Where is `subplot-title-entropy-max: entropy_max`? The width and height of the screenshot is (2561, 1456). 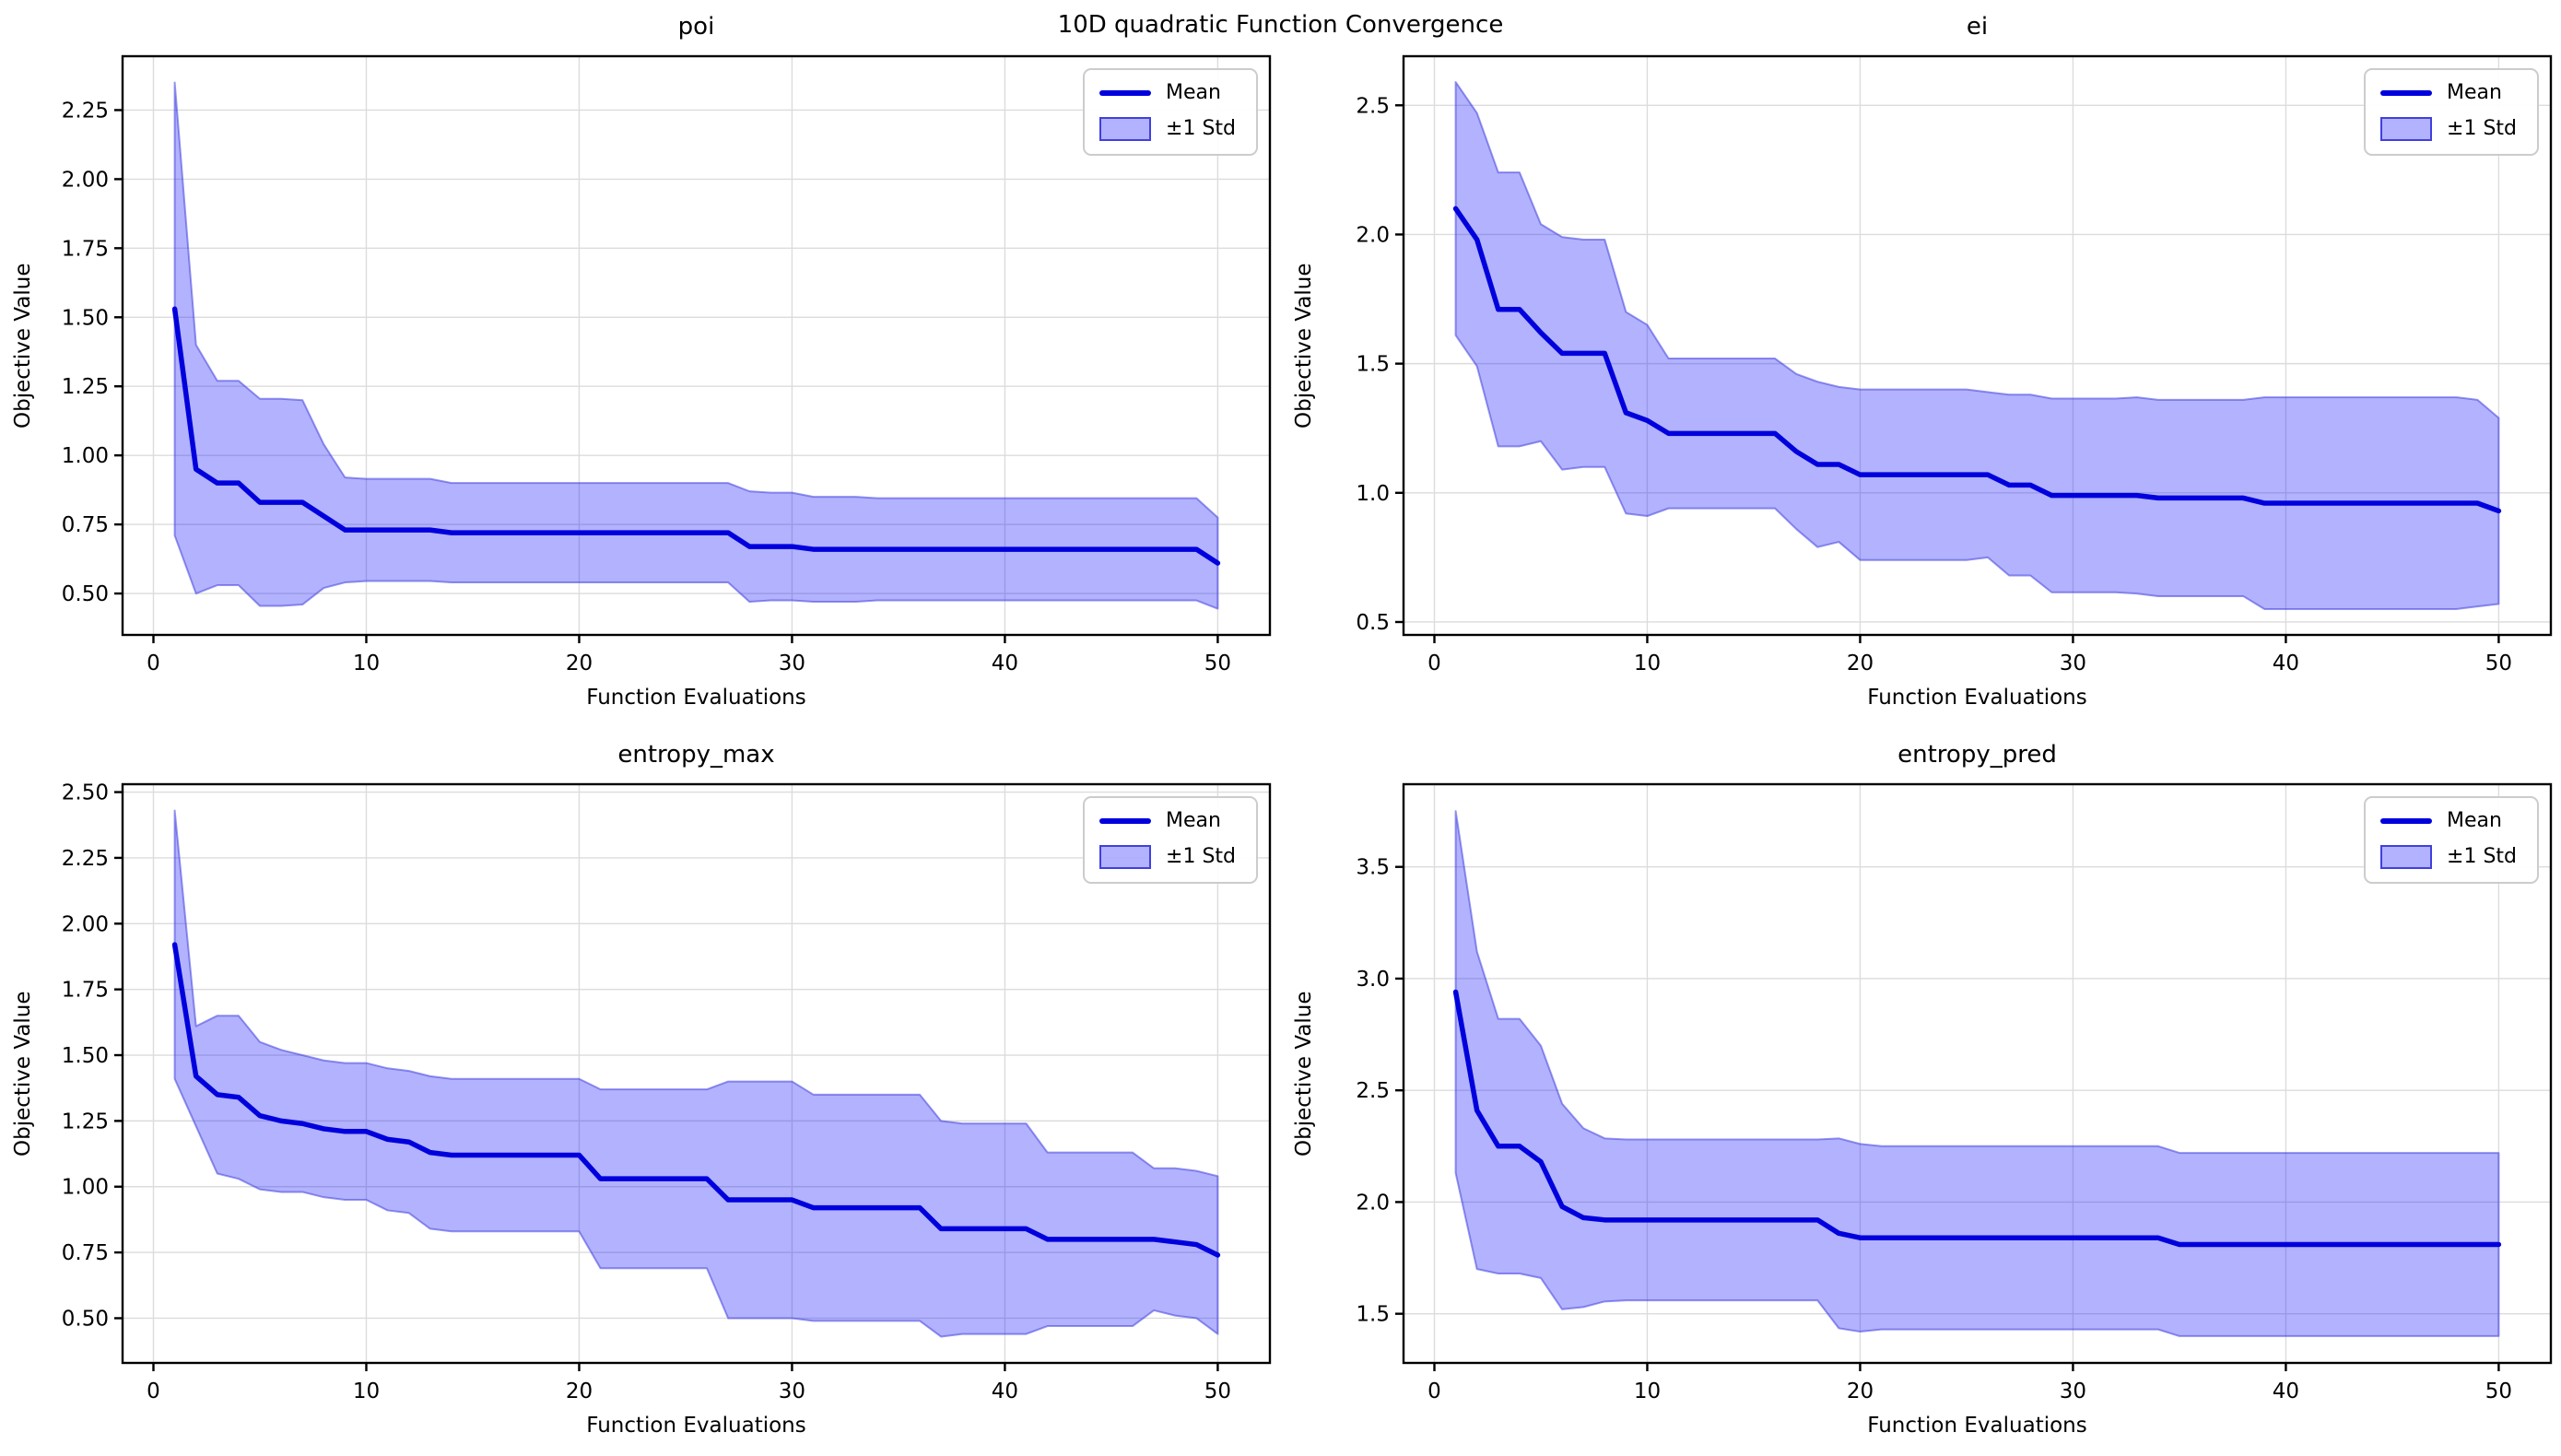
subplot-title-entropy-max: entropy_max is located at coordinates (696, 755).